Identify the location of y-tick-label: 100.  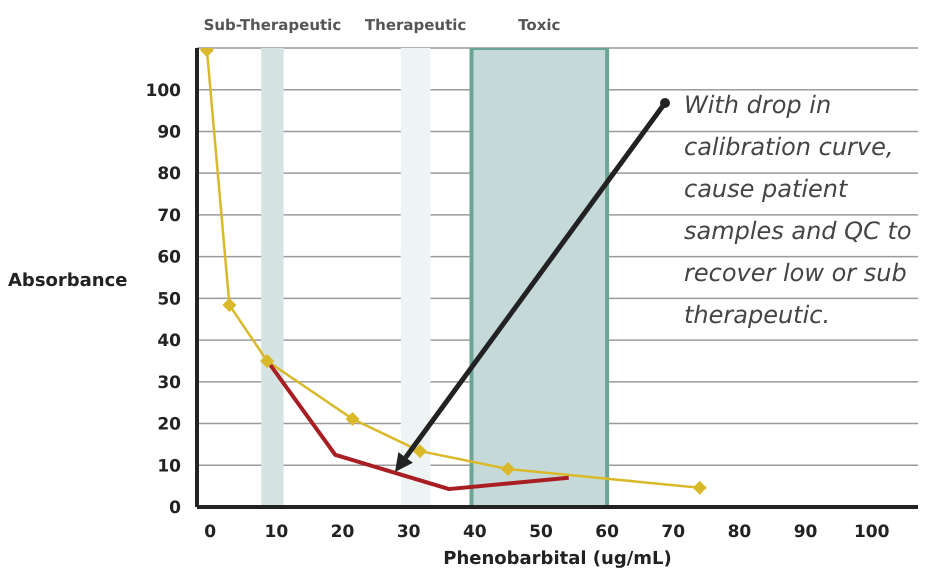
(164, 90).